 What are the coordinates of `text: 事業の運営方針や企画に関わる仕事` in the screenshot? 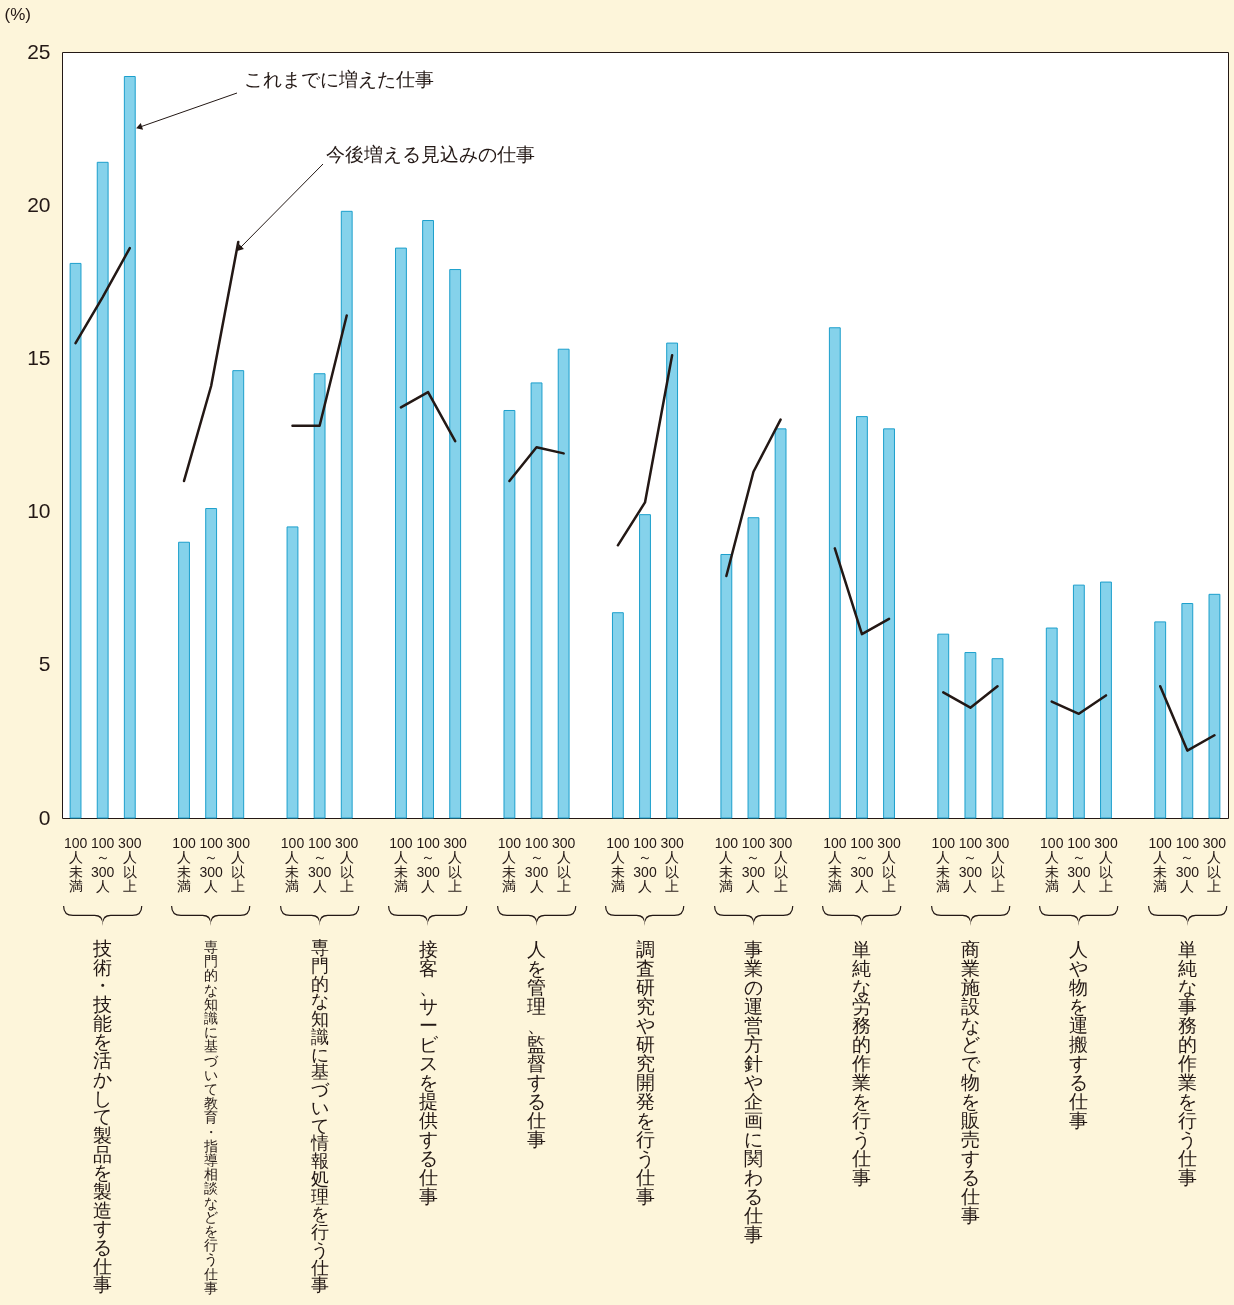 It's located at (753, 1092).